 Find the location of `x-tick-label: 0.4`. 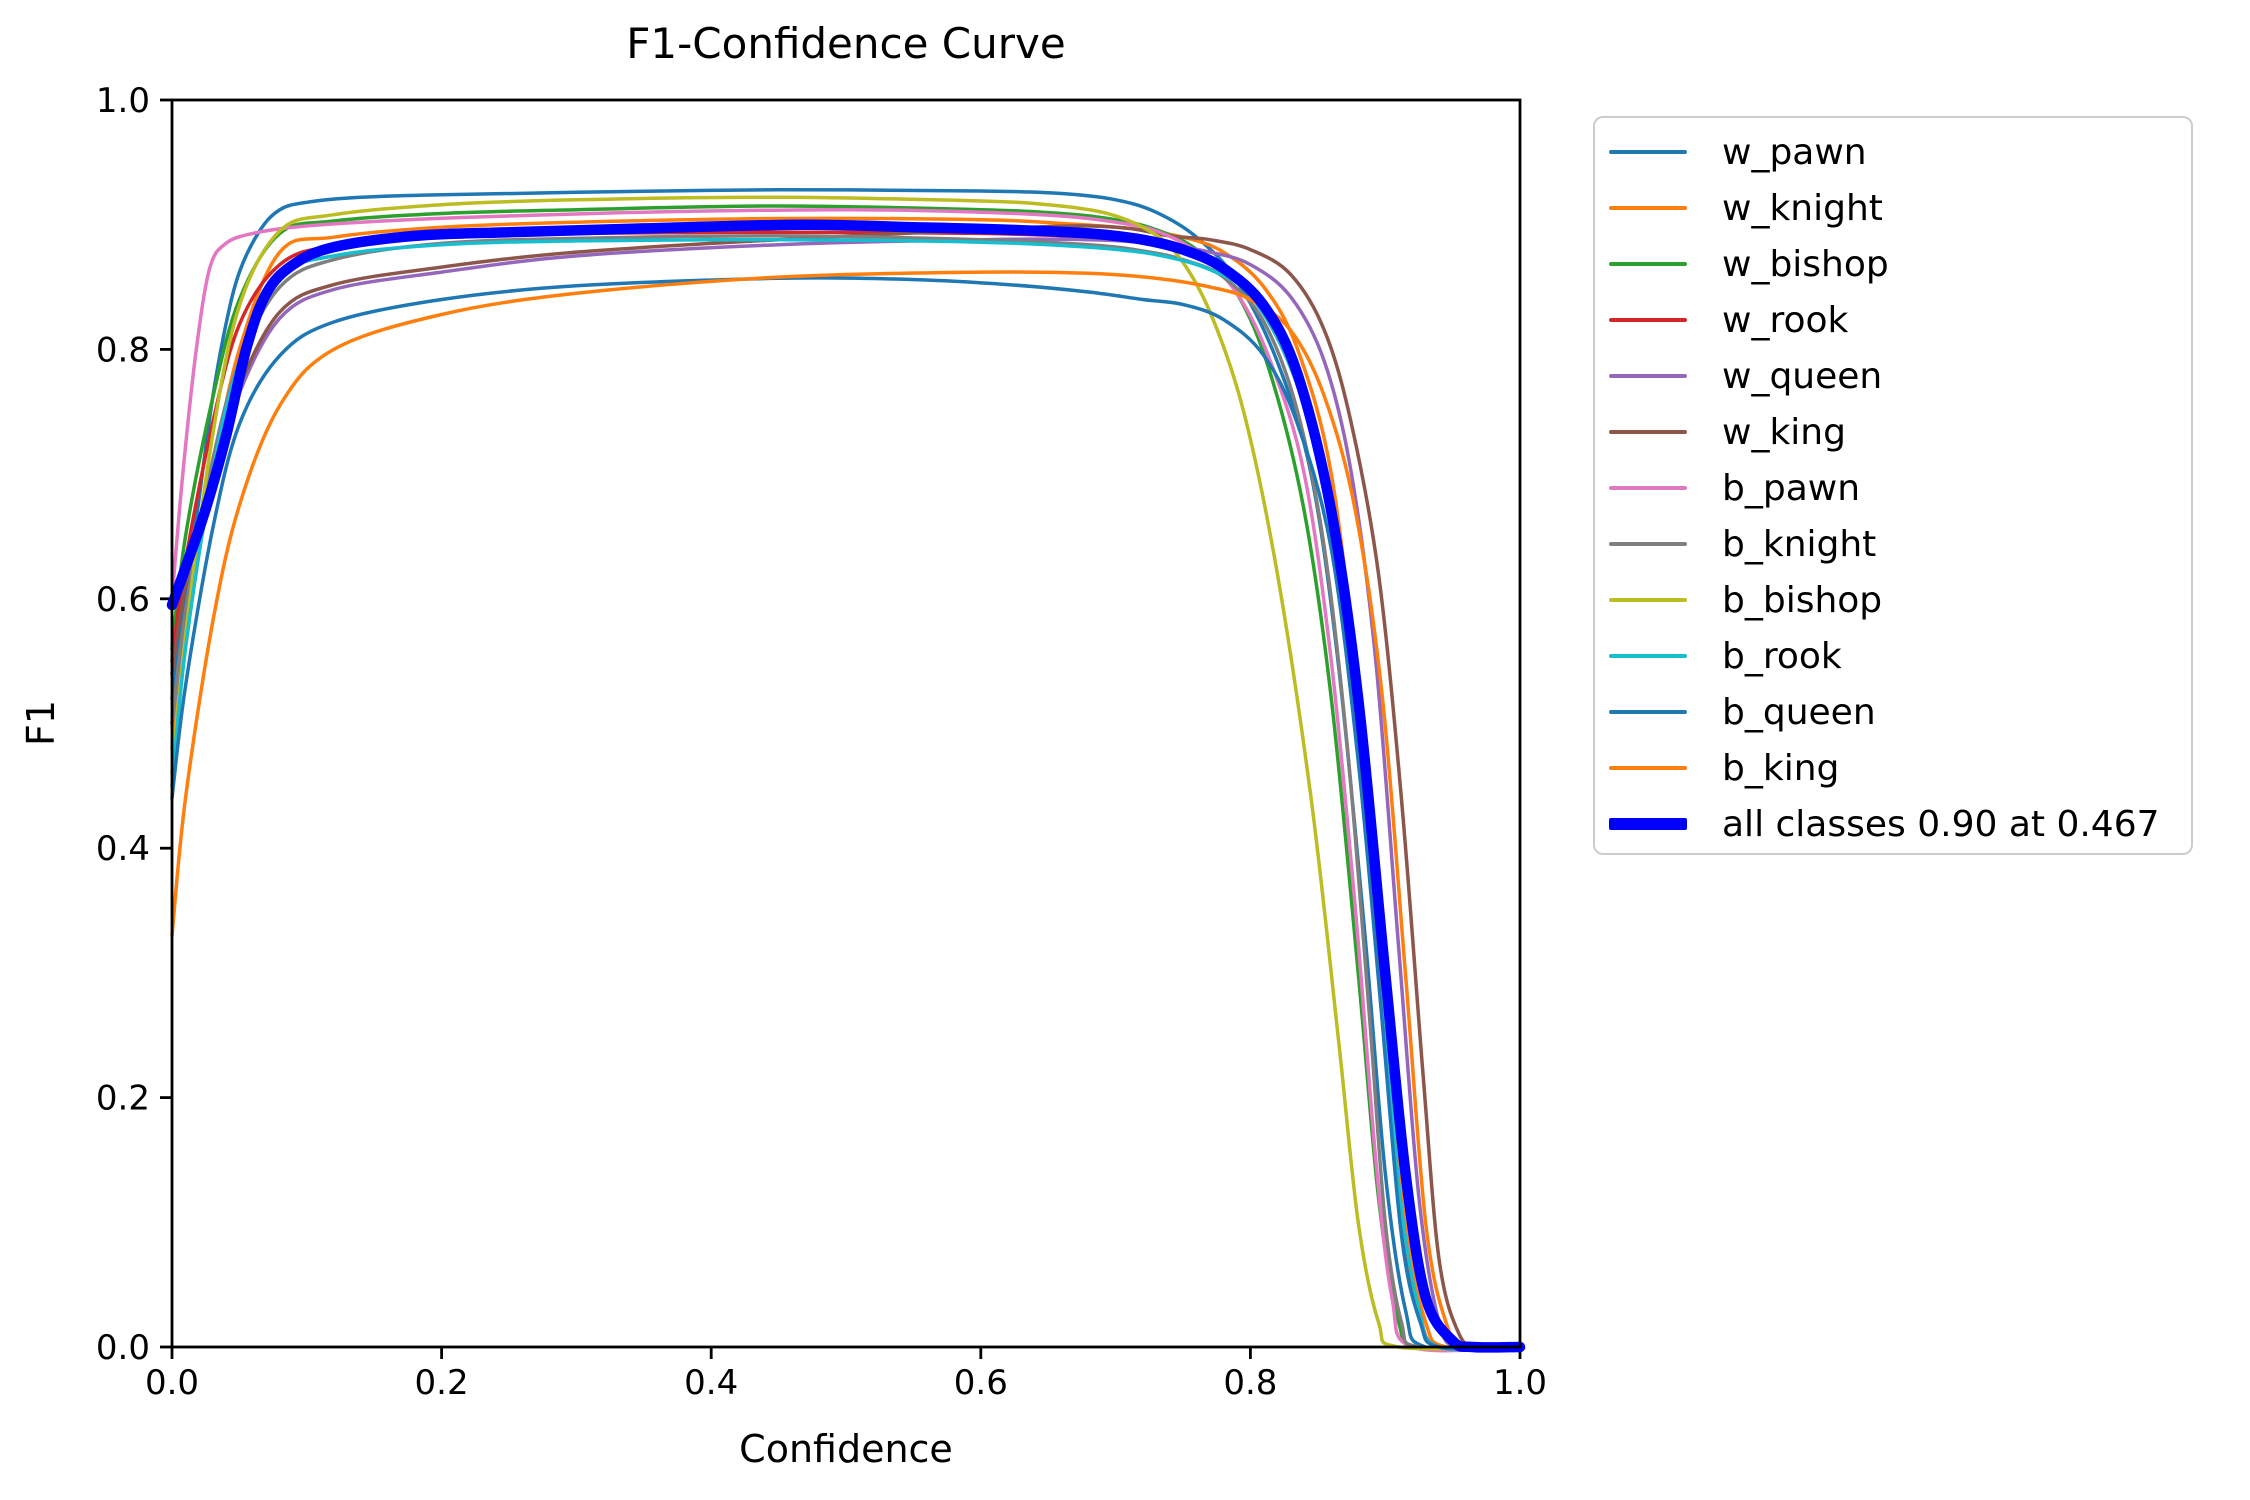

x-tick-label: 0.4 is located at coordinates (711, 1383).